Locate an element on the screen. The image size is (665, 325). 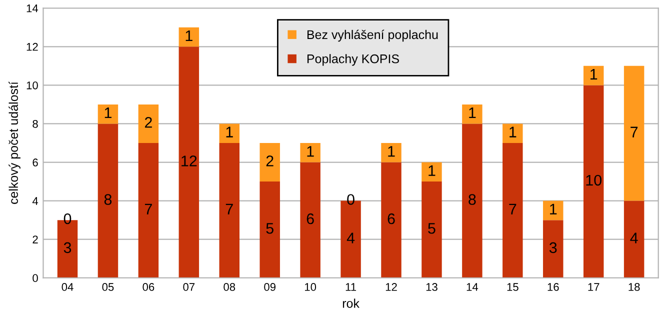
y-tick-label: 10 is located at coordinates (32, 85).